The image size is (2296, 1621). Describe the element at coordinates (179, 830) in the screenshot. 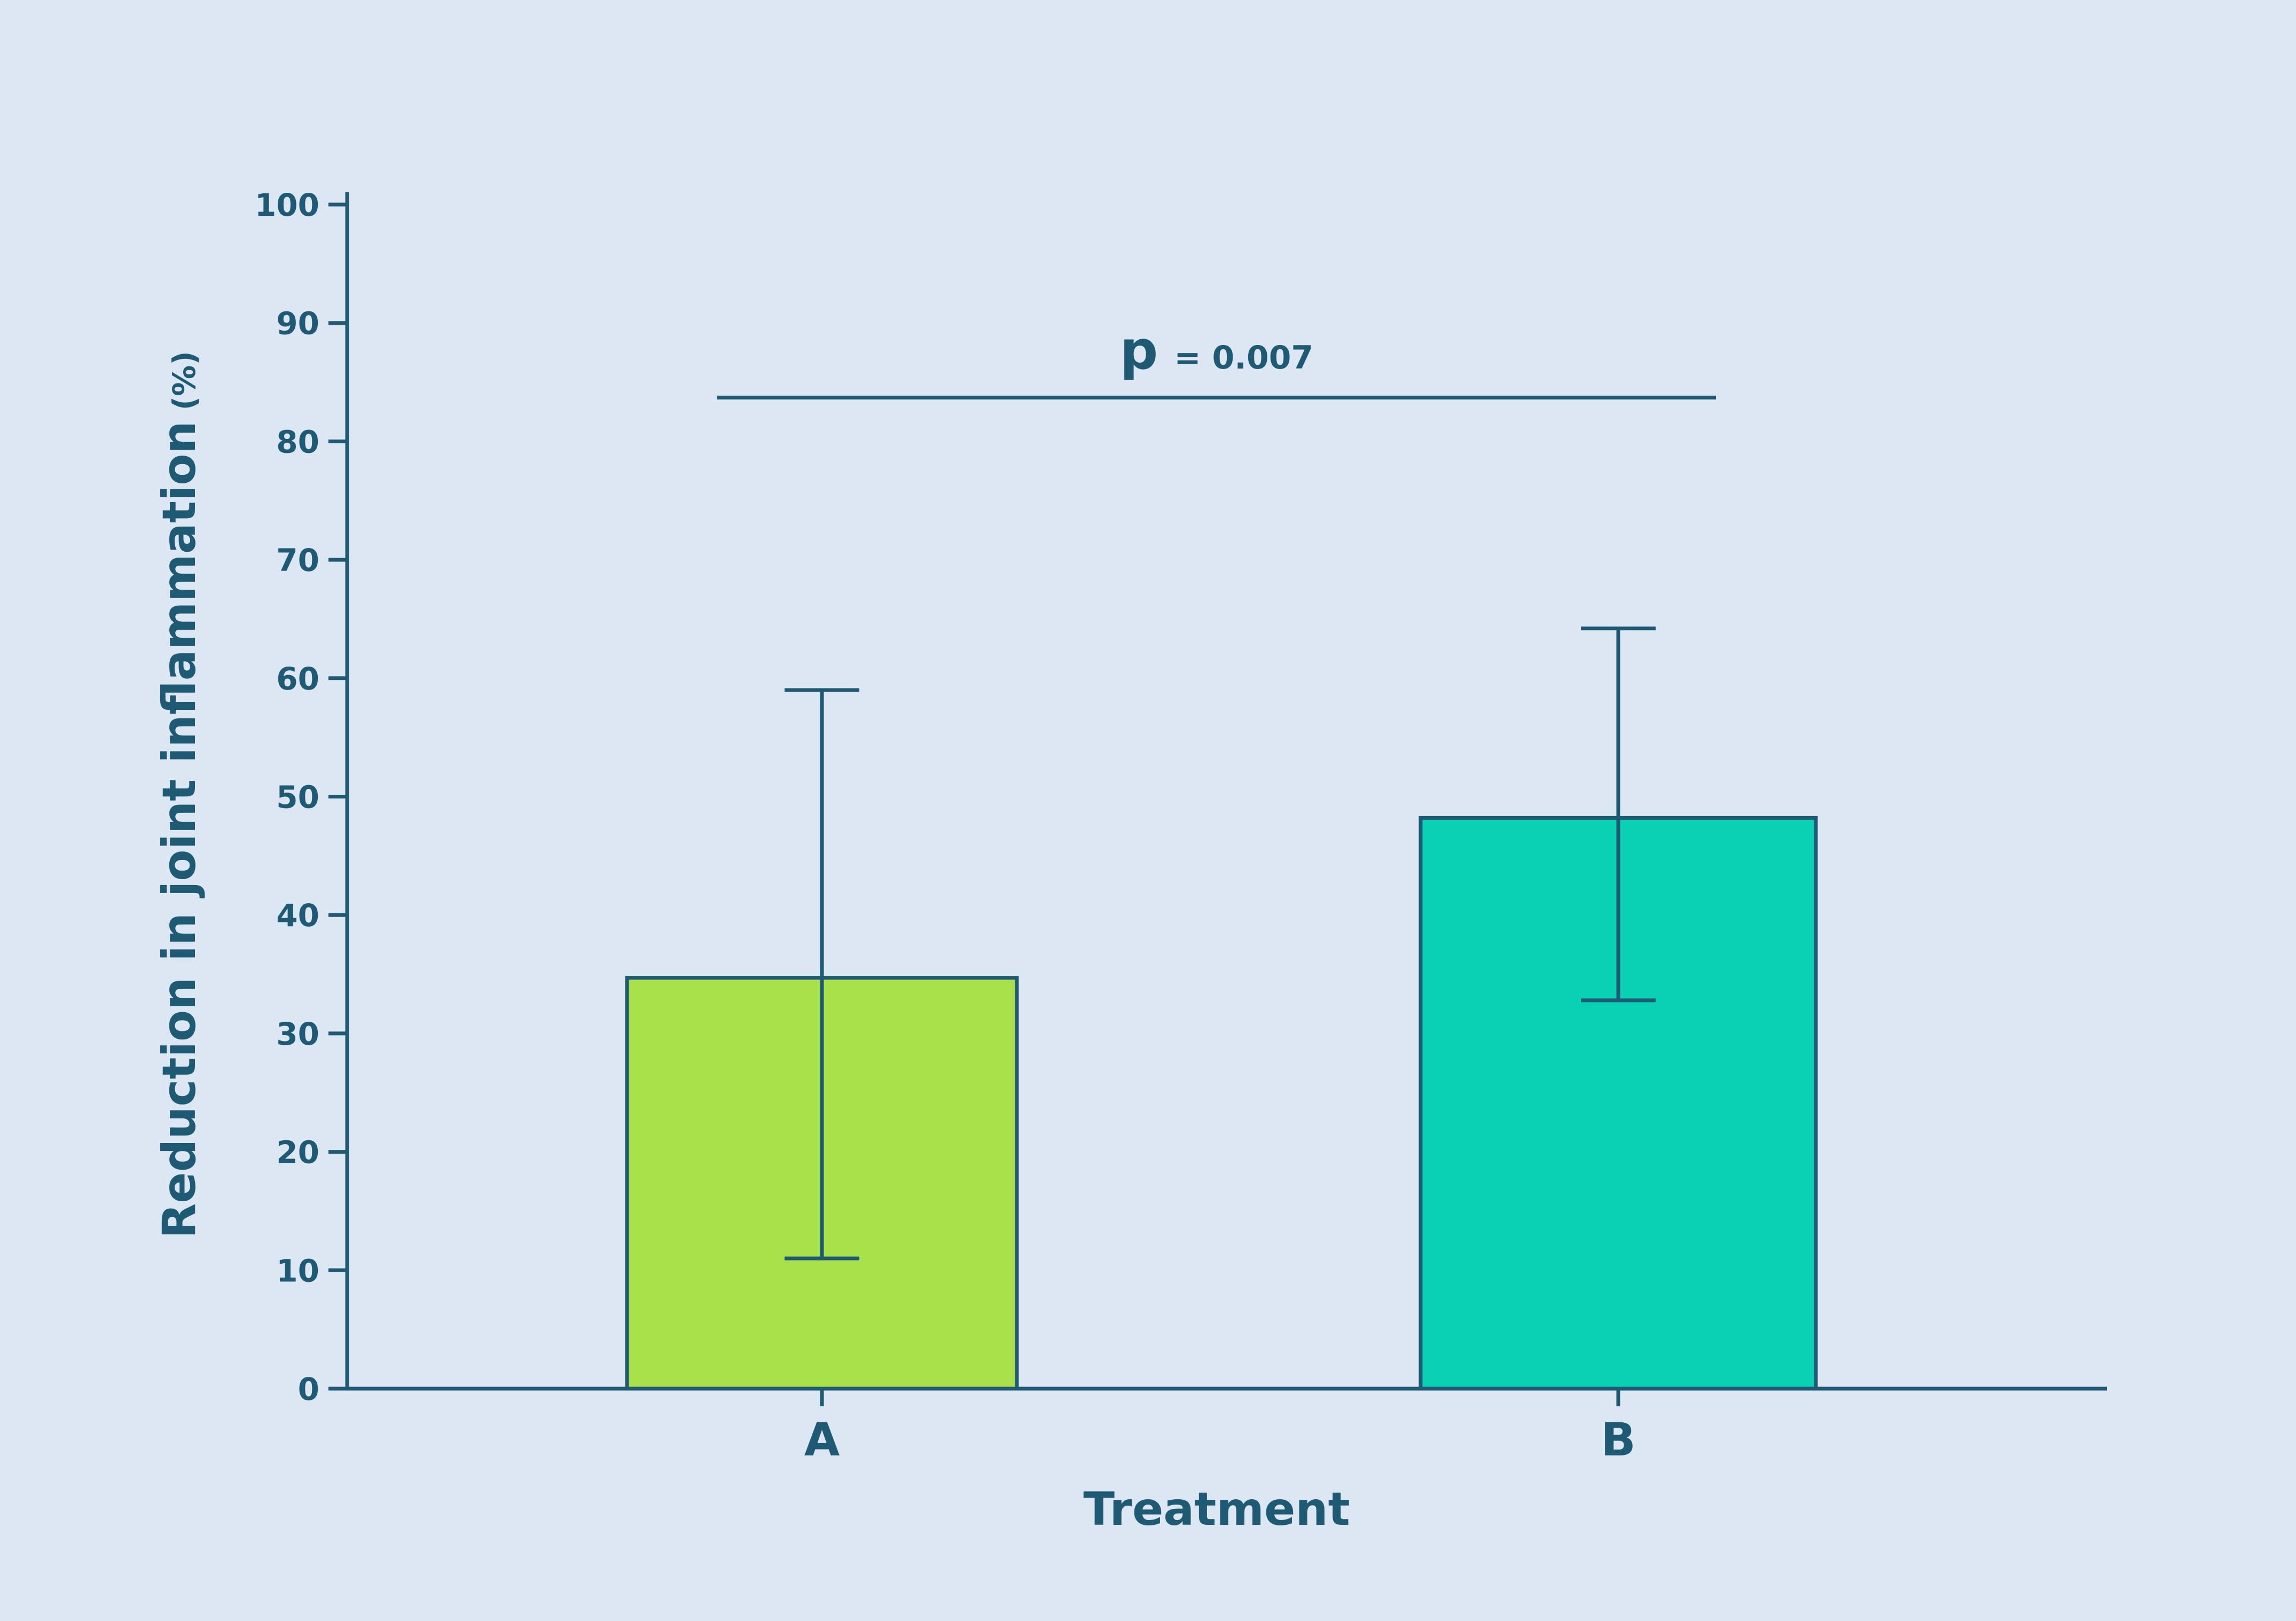

I see `y-axis-title-text: Reduction in joint inflammation` at that location.